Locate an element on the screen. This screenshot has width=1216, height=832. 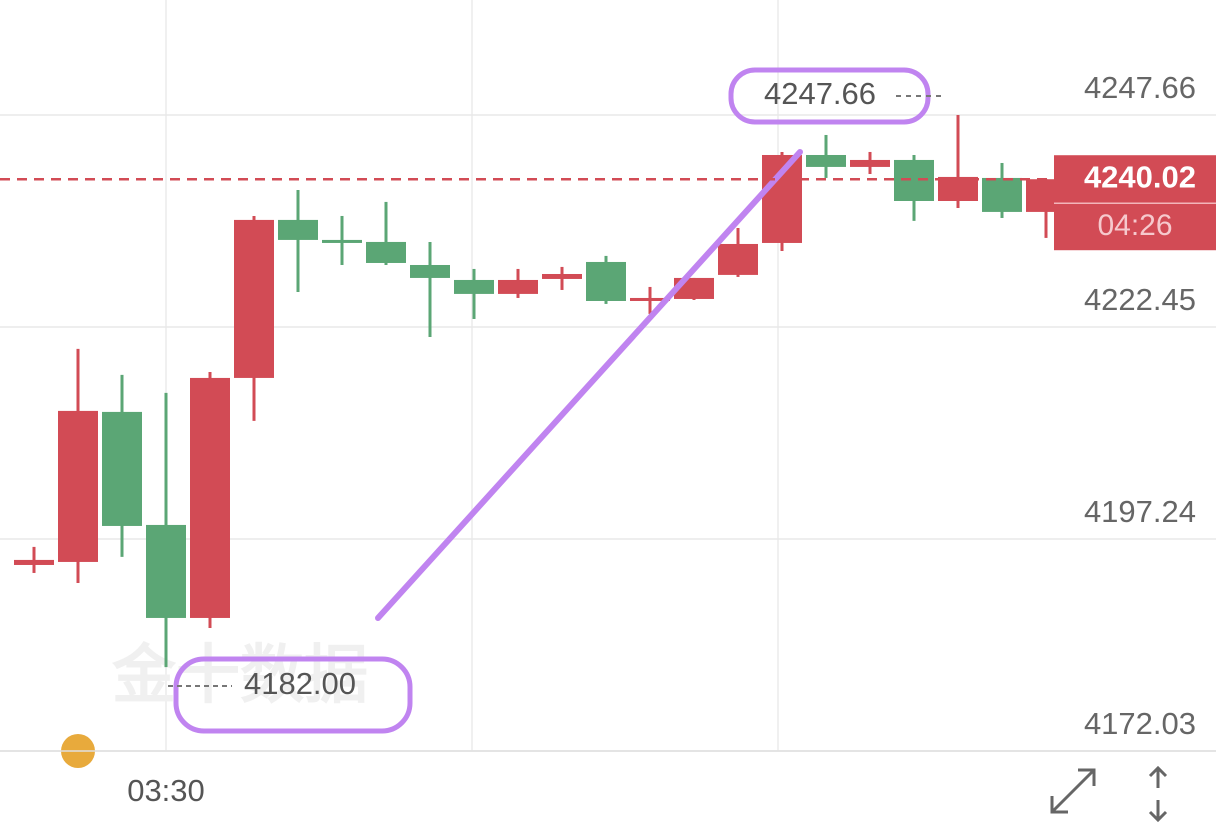
last-price-label: 4240.02 is located at coordinates (1140, 176).